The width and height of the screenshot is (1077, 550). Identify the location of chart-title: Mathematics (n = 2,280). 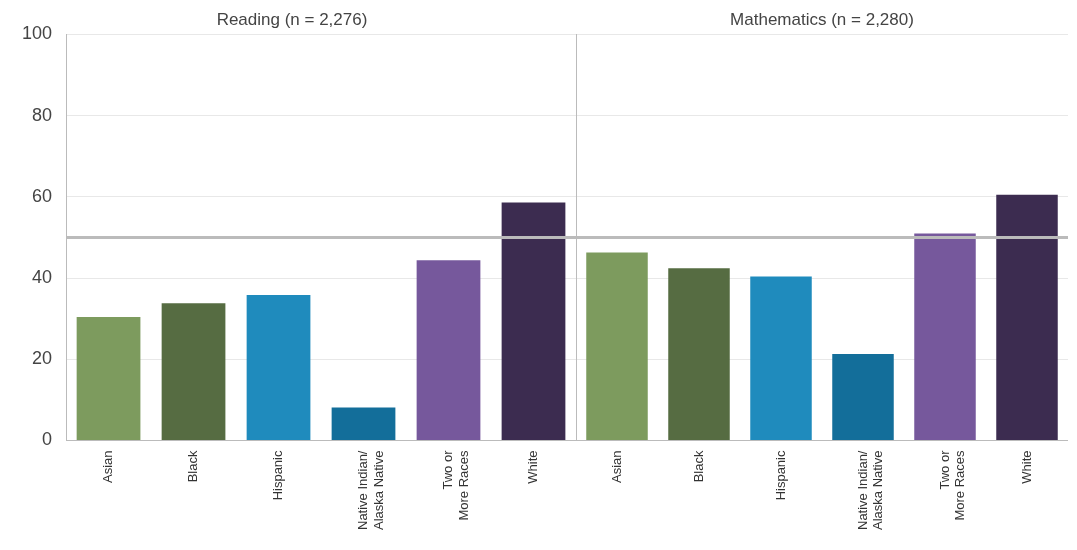
(822, 19).